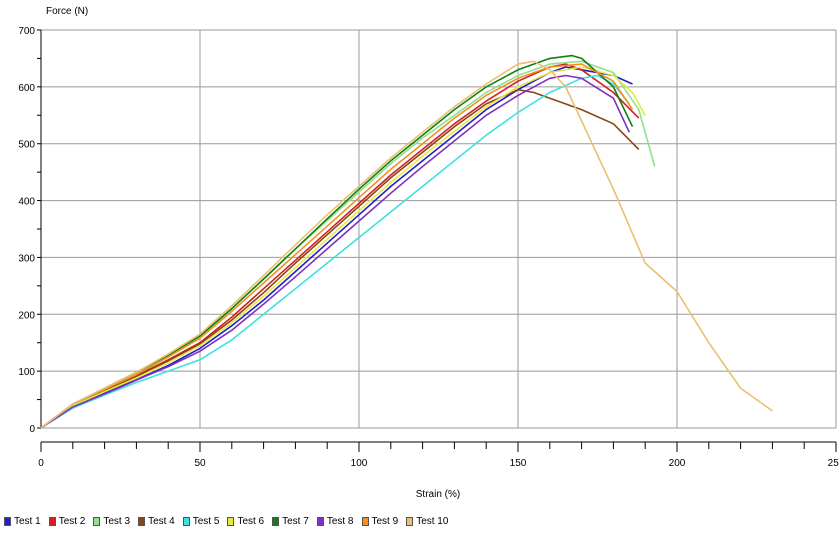 The image size is (839, 536). I want to click on legend-item-test-2: Test 2, so click(67, 521).